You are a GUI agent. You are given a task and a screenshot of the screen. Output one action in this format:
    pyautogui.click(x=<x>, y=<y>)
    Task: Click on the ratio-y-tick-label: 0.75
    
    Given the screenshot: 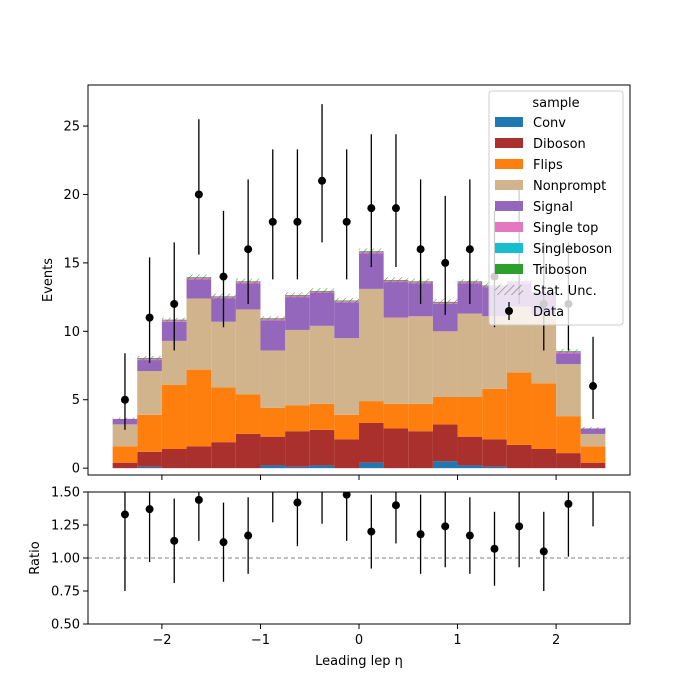 What is the action you would take?
    pyautogui.click(x=65, y=592)
    